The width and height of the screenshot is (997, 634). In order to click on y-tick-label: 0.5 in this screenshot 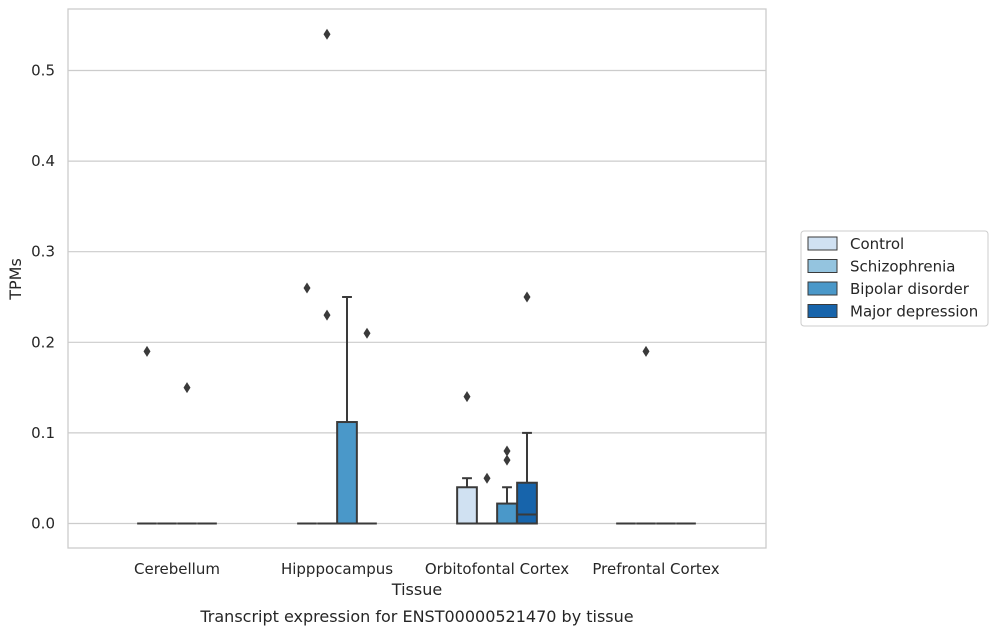, I will do `click(43, 71)`.